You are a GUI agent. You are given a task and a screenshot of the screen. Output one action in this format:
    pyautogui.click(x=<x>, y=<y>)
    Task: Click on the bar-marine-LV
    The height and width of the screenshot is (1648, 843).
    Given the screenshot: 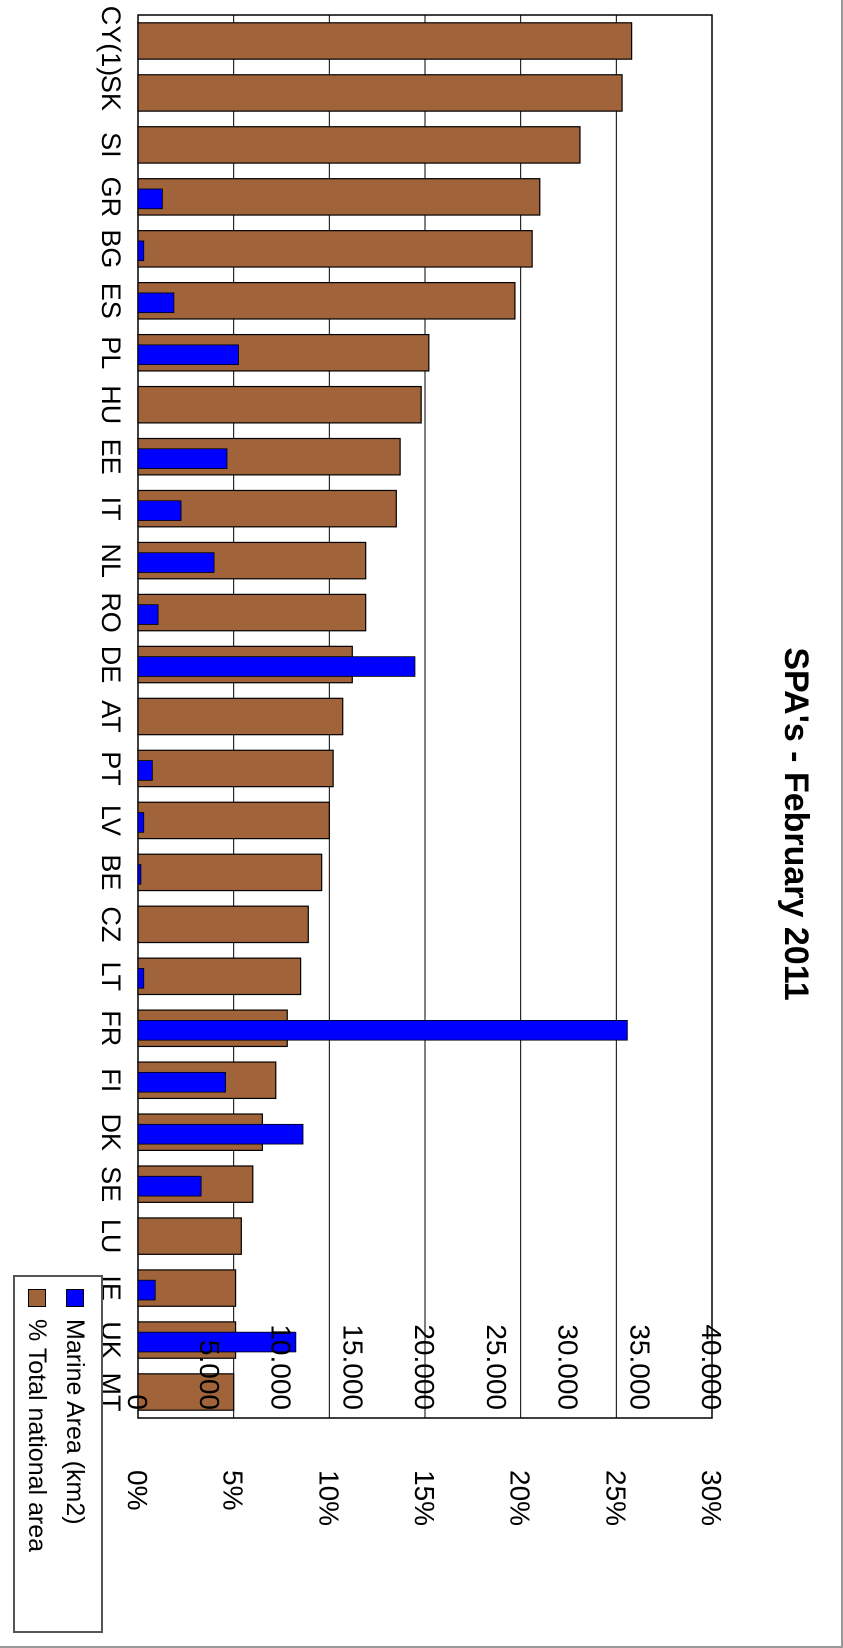 What is the action you would take?
    pyautogui.click(x=141, y=822)
    